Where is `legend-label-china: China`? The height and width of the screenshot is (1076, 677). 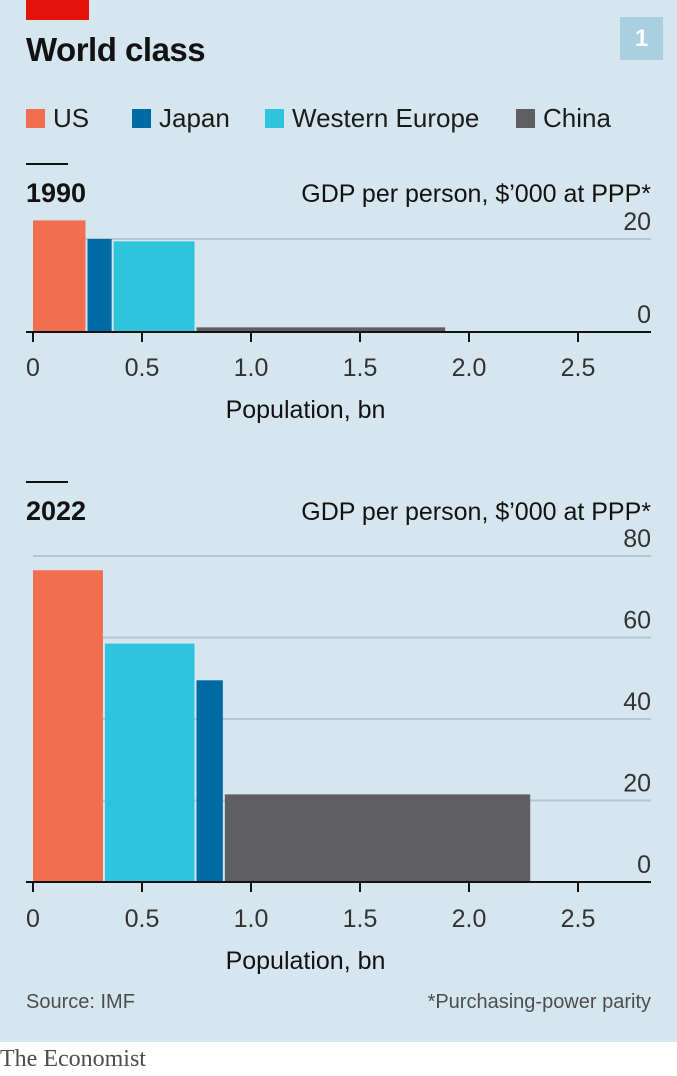 legend-label-china: China is located at coordinates (577, 118).